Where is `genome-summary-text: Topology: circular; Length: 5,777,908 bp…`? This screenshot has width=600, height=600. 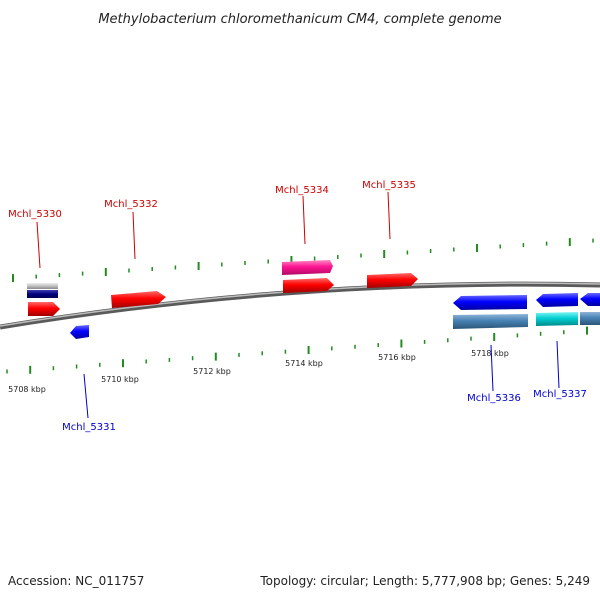 genome-summary-text: Topology: circular; Length: 5,777,908 bp… is located at coordinates (424, 581).